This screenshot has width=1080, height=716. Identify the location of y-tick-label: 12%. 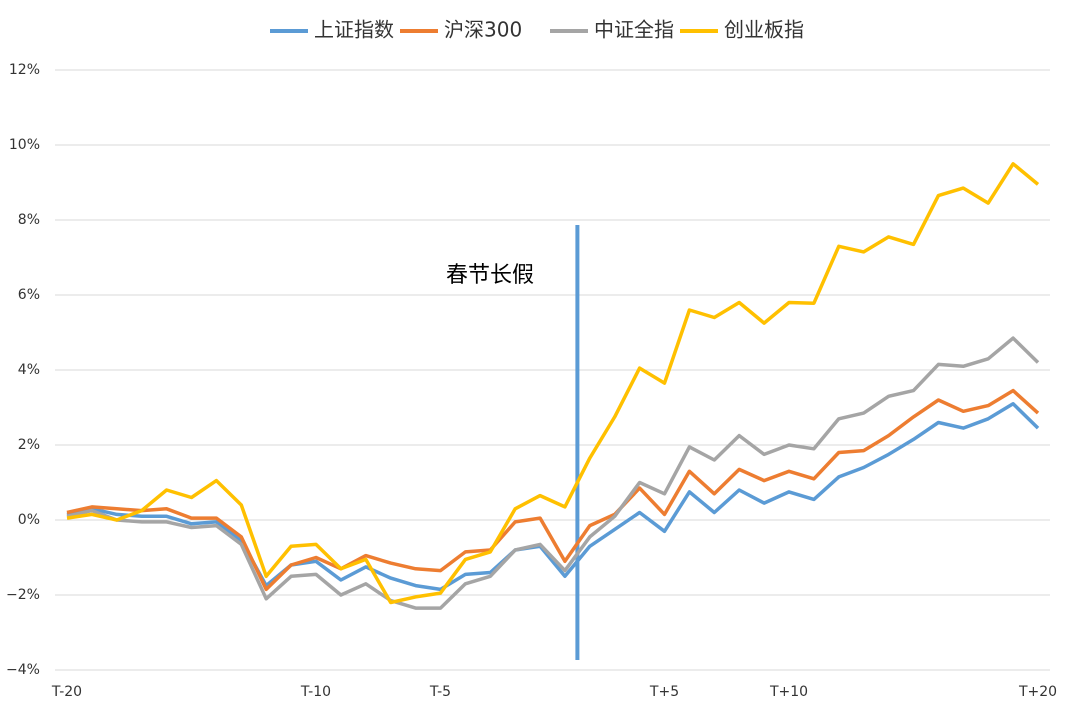
(24, 70).